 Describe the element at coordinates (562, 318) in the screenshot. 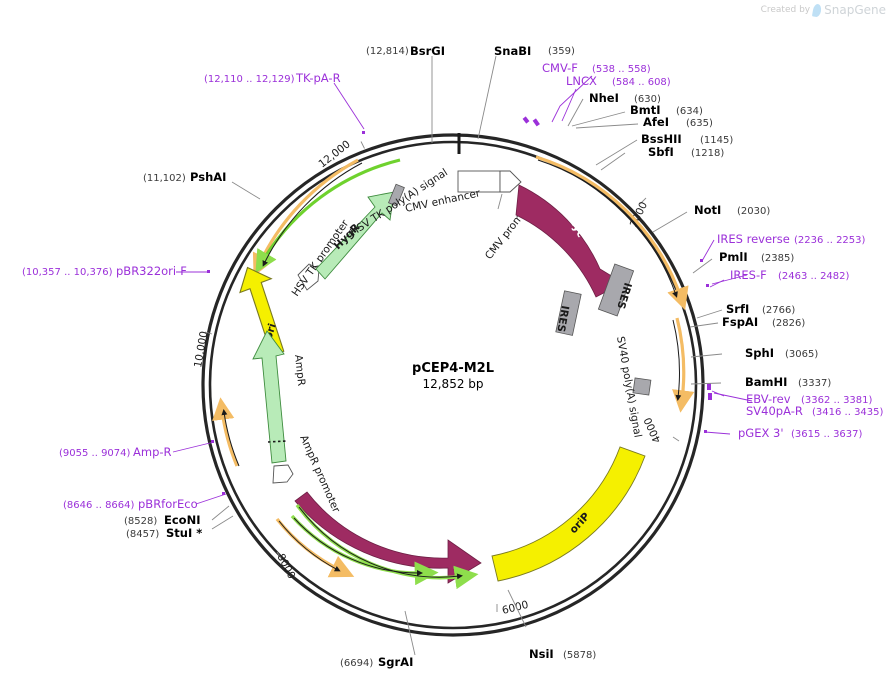

I see `feature-label-ires-2: IRES` at that location.